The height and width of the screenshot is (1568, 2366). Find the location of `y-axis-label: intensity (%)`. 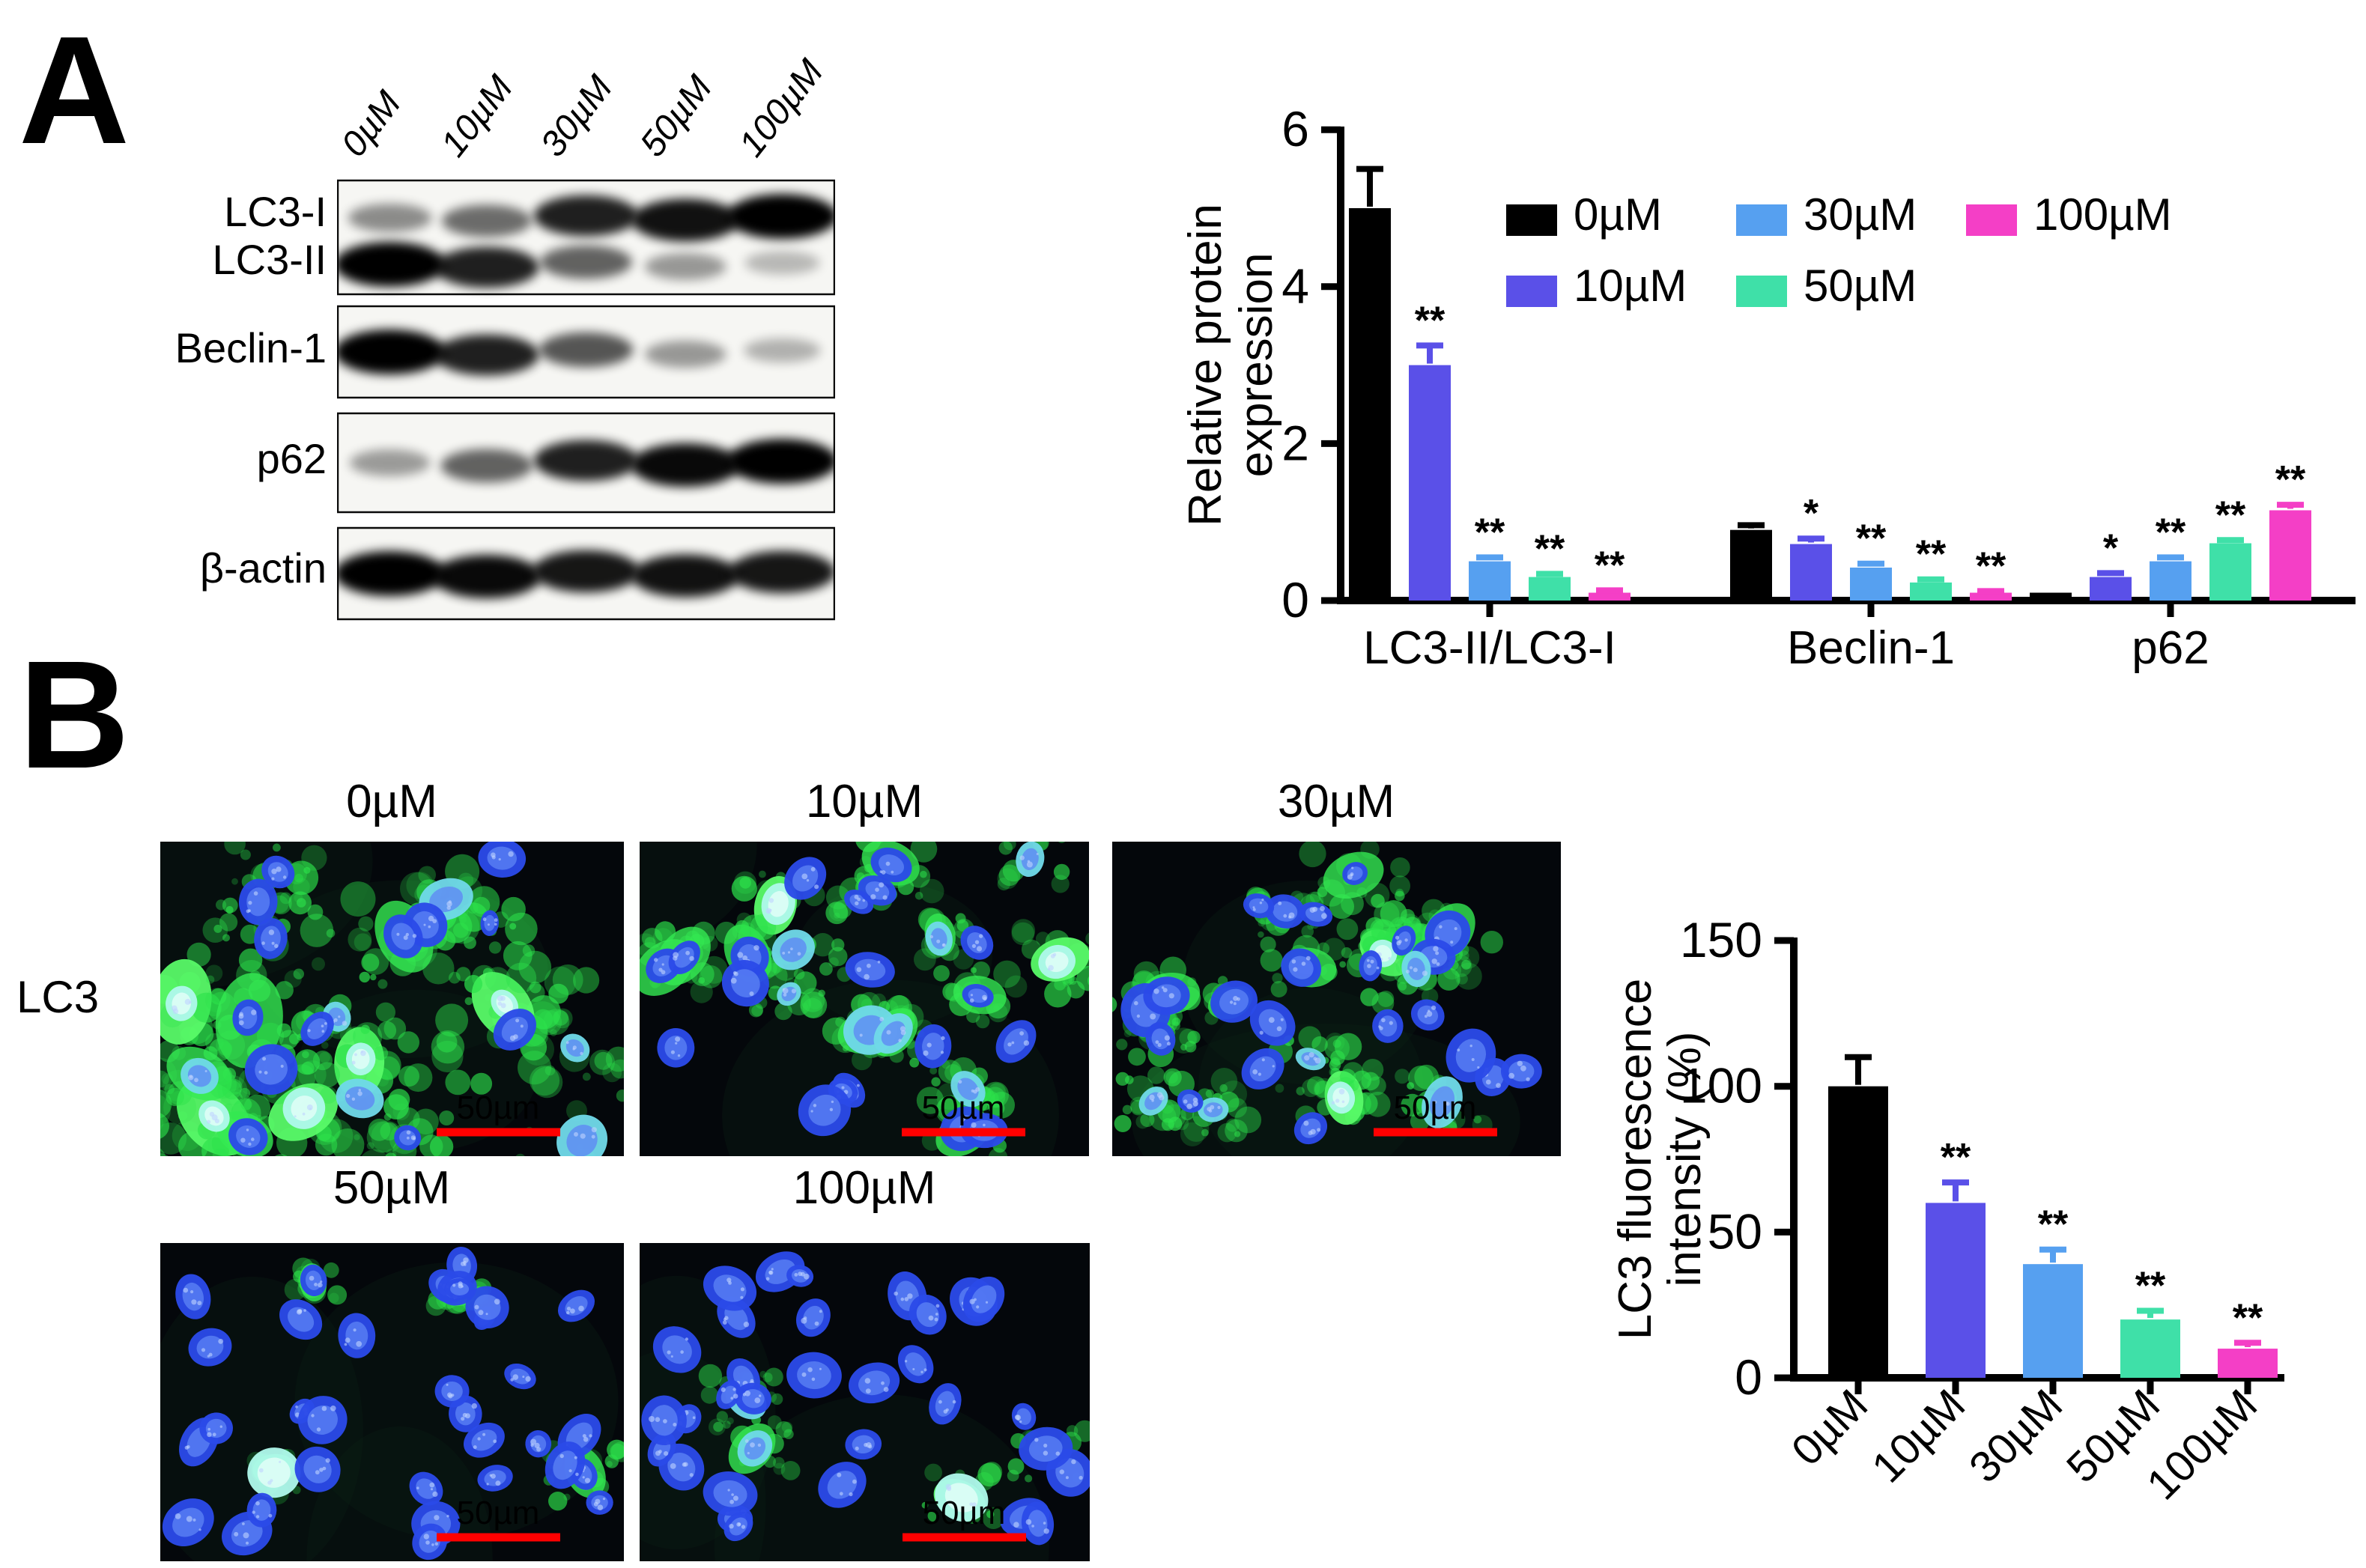

y-axis-label: intensity (%) is located at coordinates (1685, 1158).